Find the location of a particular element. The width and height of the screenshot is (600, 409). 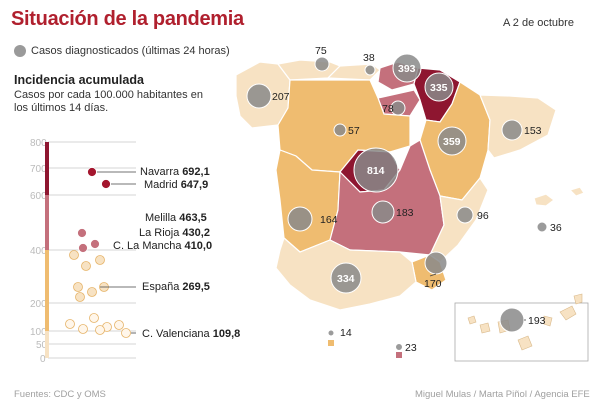

bubble-andalucia: 334 is located at coordinates (346, 279).